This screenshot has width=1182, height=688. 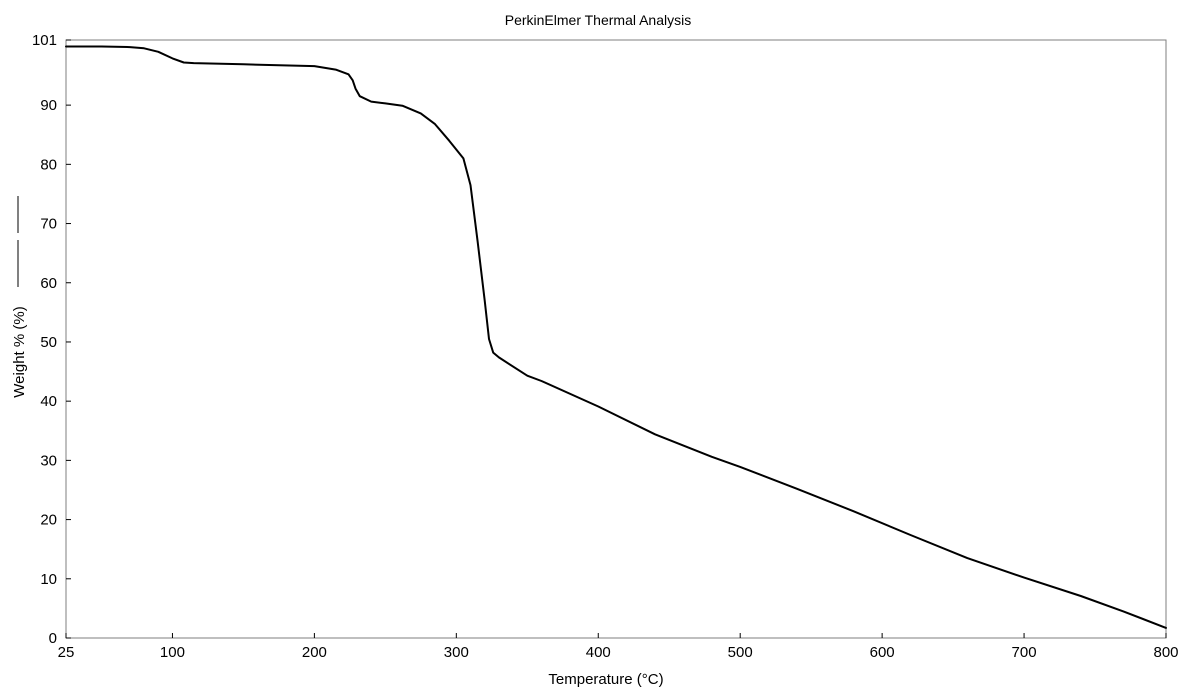 I want to click on y-tick-label: 10, so click(x=48, y=579).